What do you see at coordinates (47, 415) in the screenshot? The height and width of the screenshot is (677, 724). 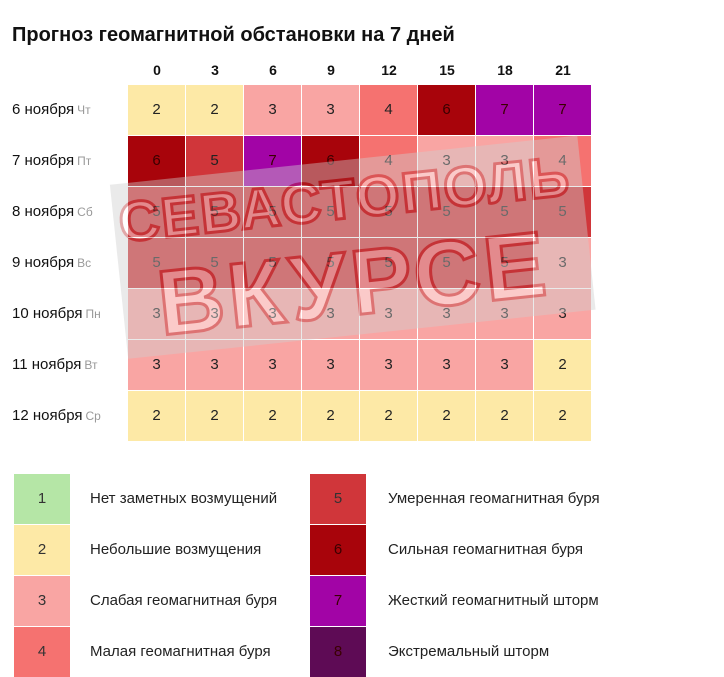 I see `row-date: 12 ноября` at bounding box center [47, 415].